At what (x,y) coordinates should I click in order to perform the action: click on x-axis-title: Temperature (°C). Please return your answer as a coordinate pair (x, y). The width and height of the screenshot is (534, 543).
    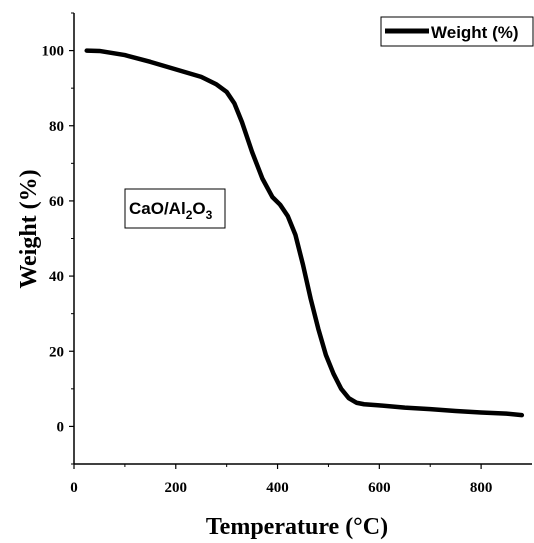
    Looking at the image, I should click on (297, 527).